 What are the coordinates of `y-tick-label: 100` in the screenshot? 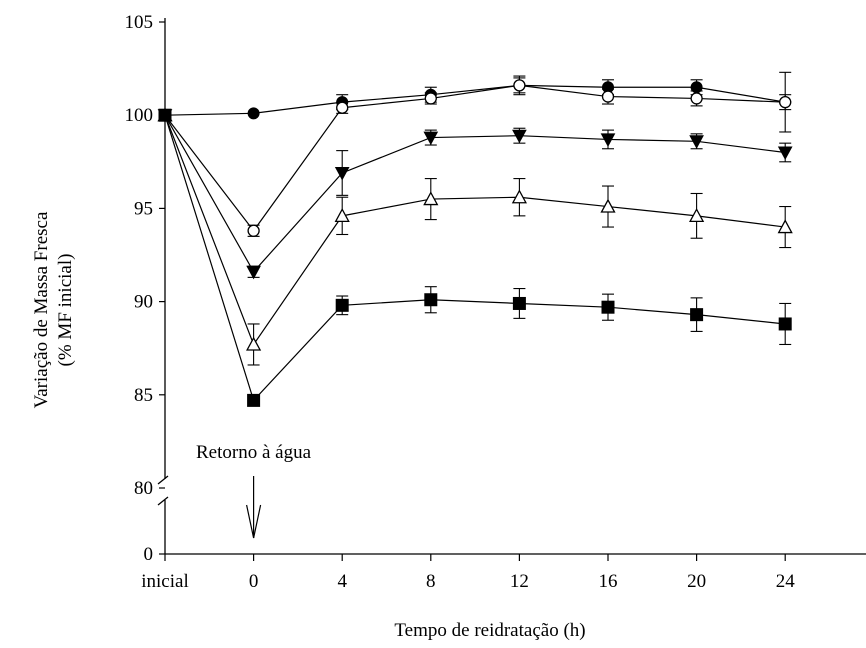 It's located at (139, 115).